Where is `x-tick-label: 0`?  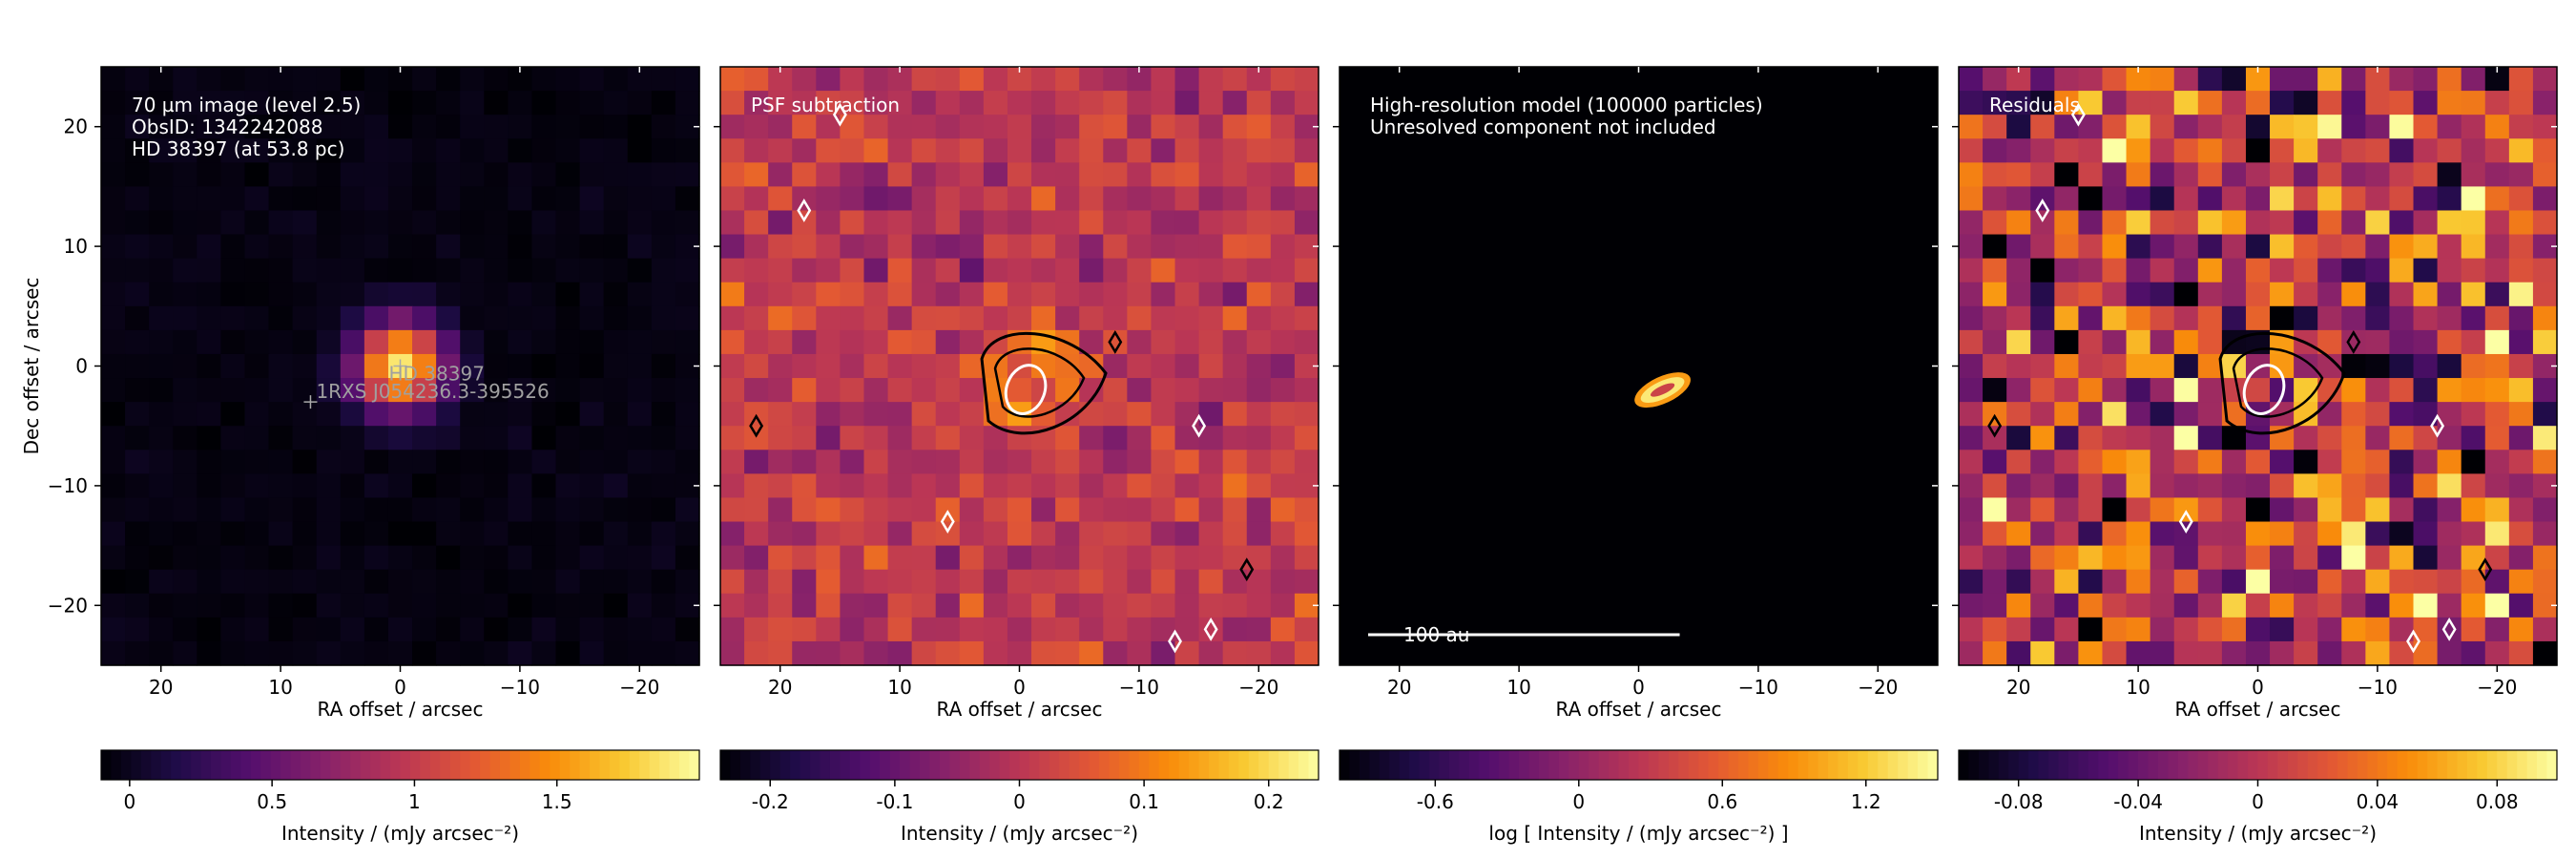
x-tick-label: 0 is located at coordinates (1638, 687).